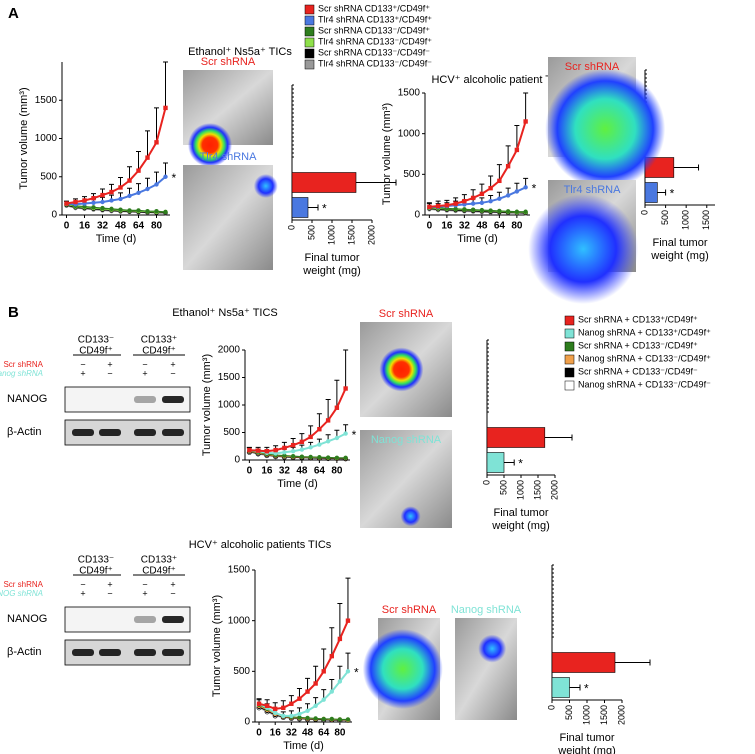  Describe the element at coordinates (24, 652) in the screenshot. I see `band-label: β-Actin` at that location.